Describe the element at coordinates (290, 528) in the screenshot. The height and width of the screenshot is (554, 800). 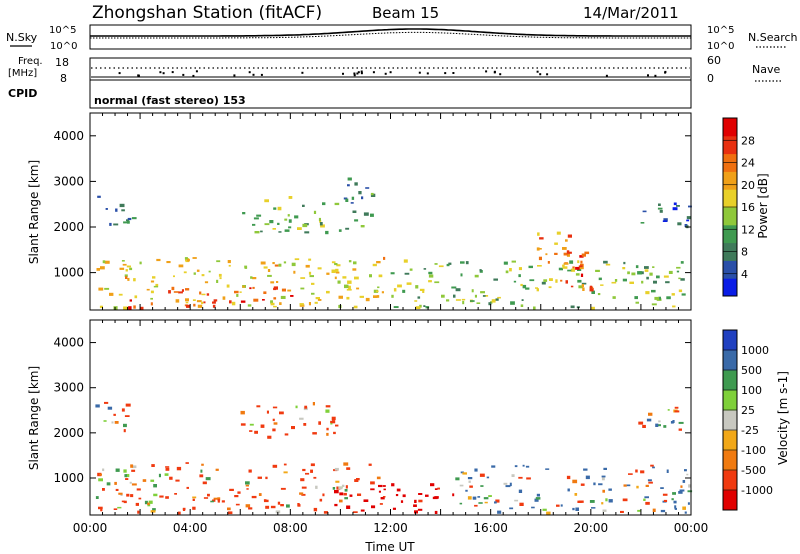
I see `xtick-label: 08:00` at that location.